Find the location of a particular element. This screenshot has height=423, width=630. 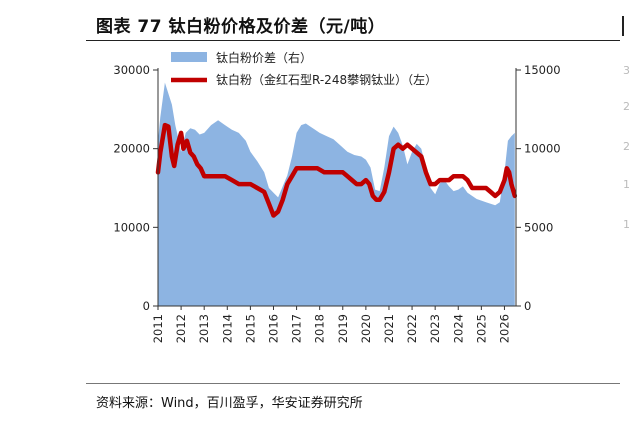

x-tick-label: 2014 is located at coordinates (227, 328).